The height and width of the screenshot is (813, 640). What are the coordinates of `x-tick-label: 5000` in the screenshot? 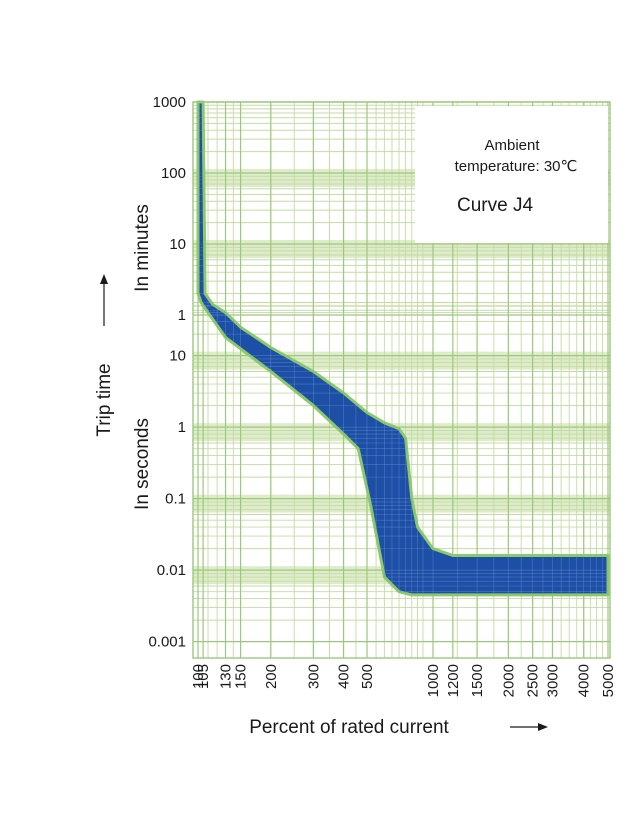 It's located at (608, 680).